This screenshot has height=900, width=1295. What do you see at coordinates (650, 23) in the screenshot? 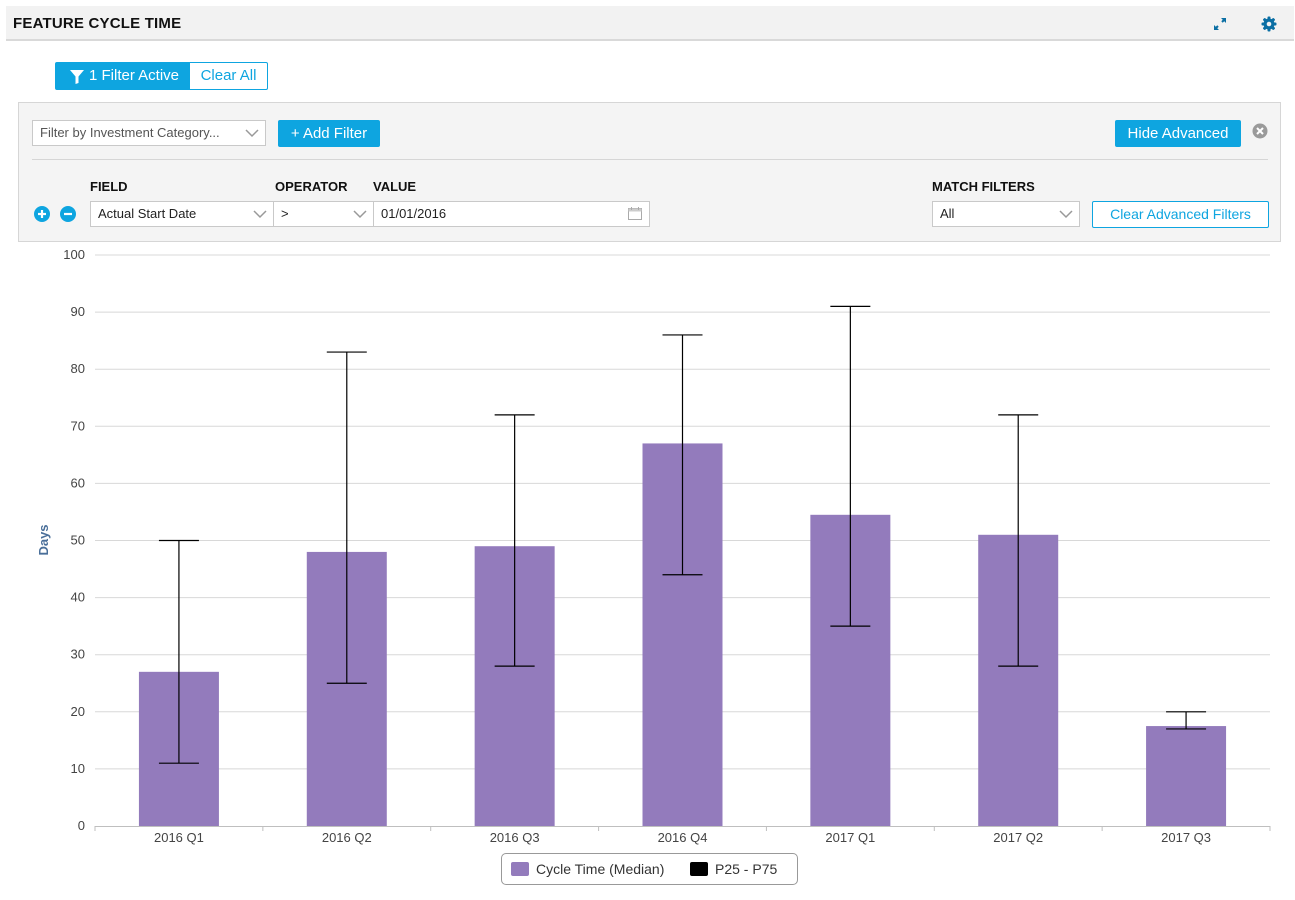
I see `panel-header: FEATURE CYCLE TIME` at bounding box center [650, 23].